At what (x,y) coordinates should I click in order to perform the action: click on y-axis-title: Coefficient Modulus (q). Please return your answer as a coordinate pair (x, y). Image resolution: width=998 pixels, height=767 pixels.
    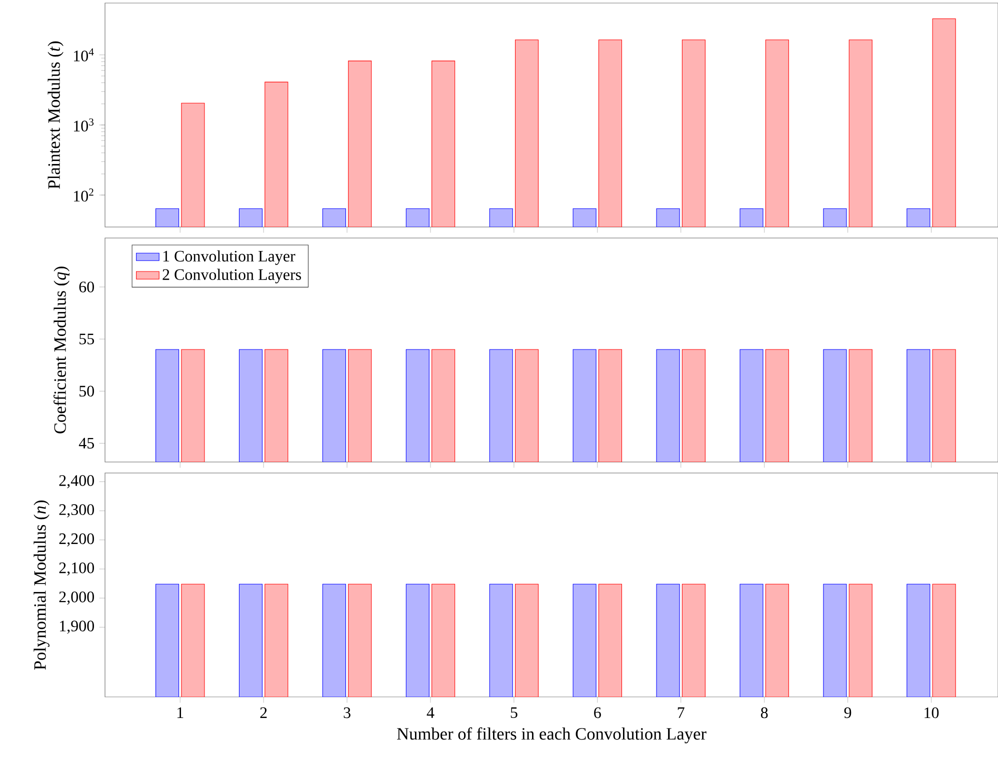
    Looking at the image, I should click on (62, 350).